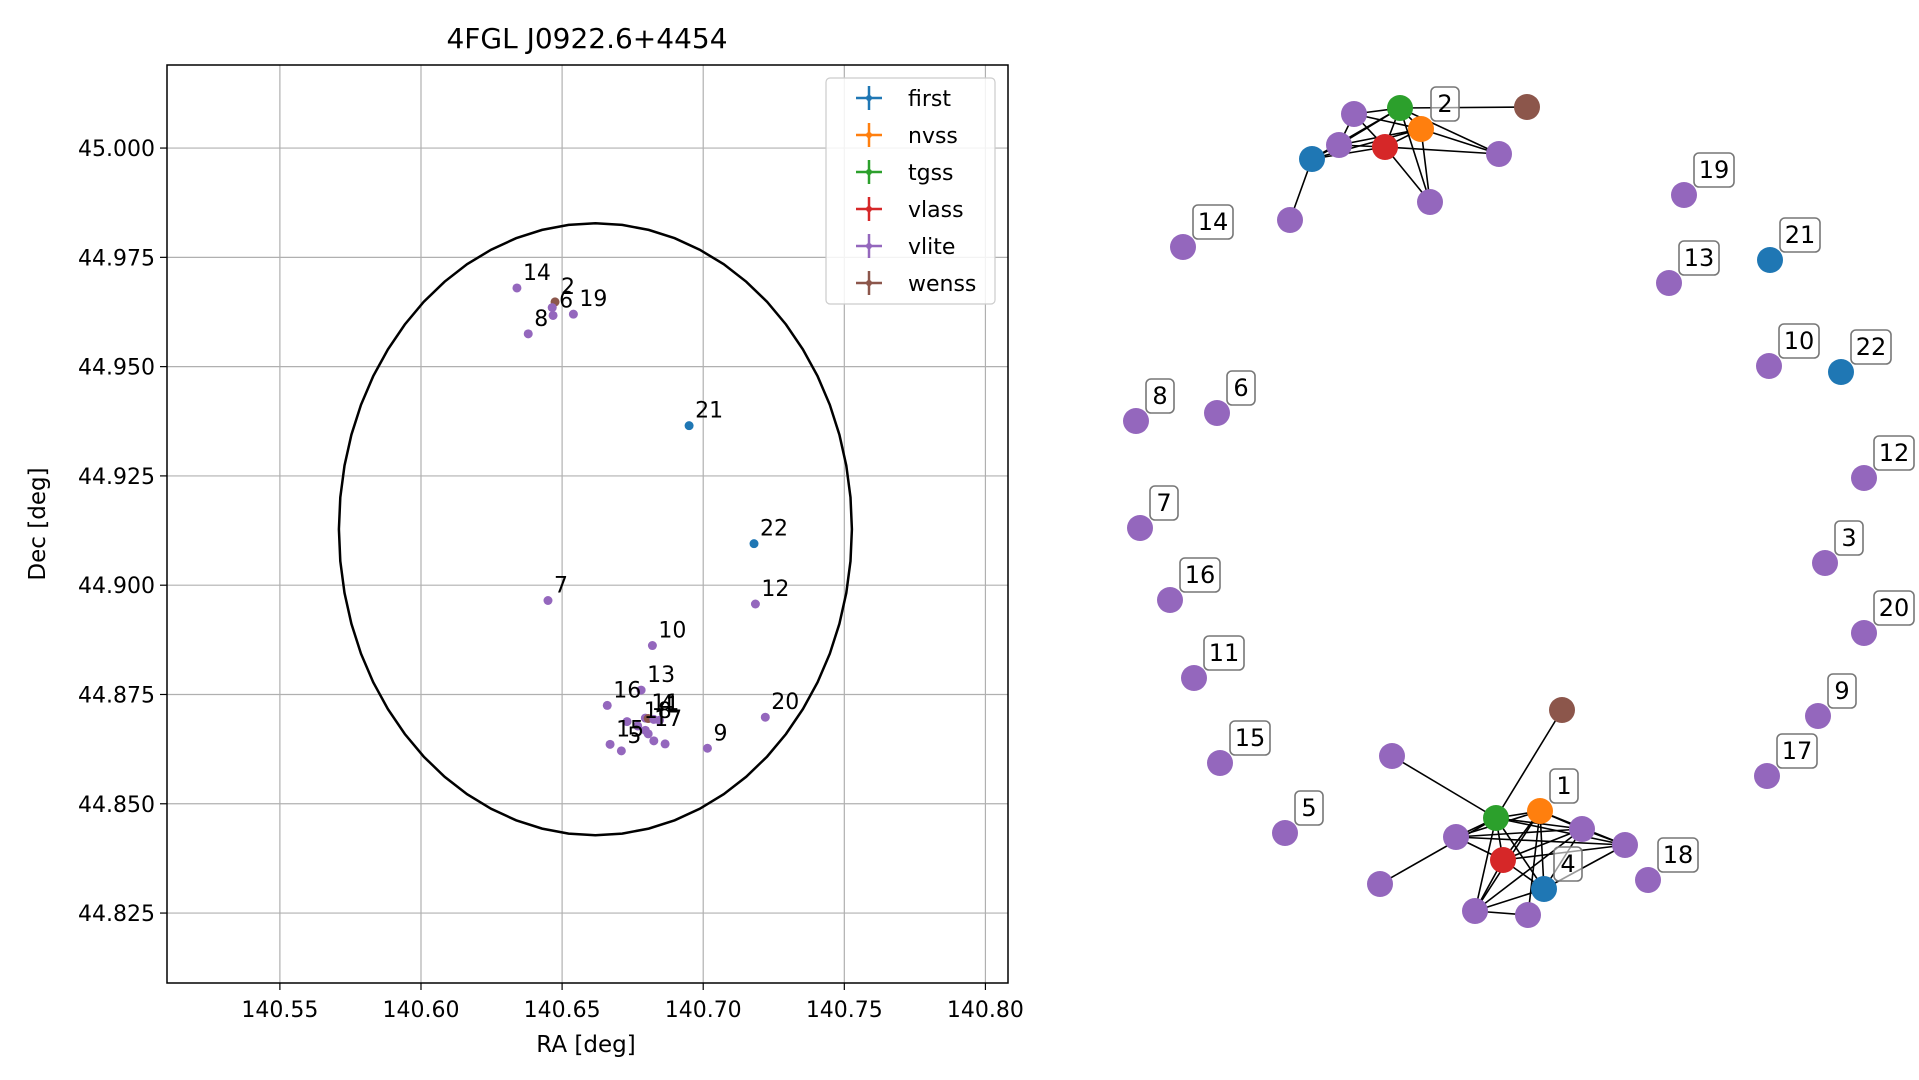 The height and width of the screenshot is (1080, 1919). I want to click on graph-node-label: 4, so click(1568, 864).